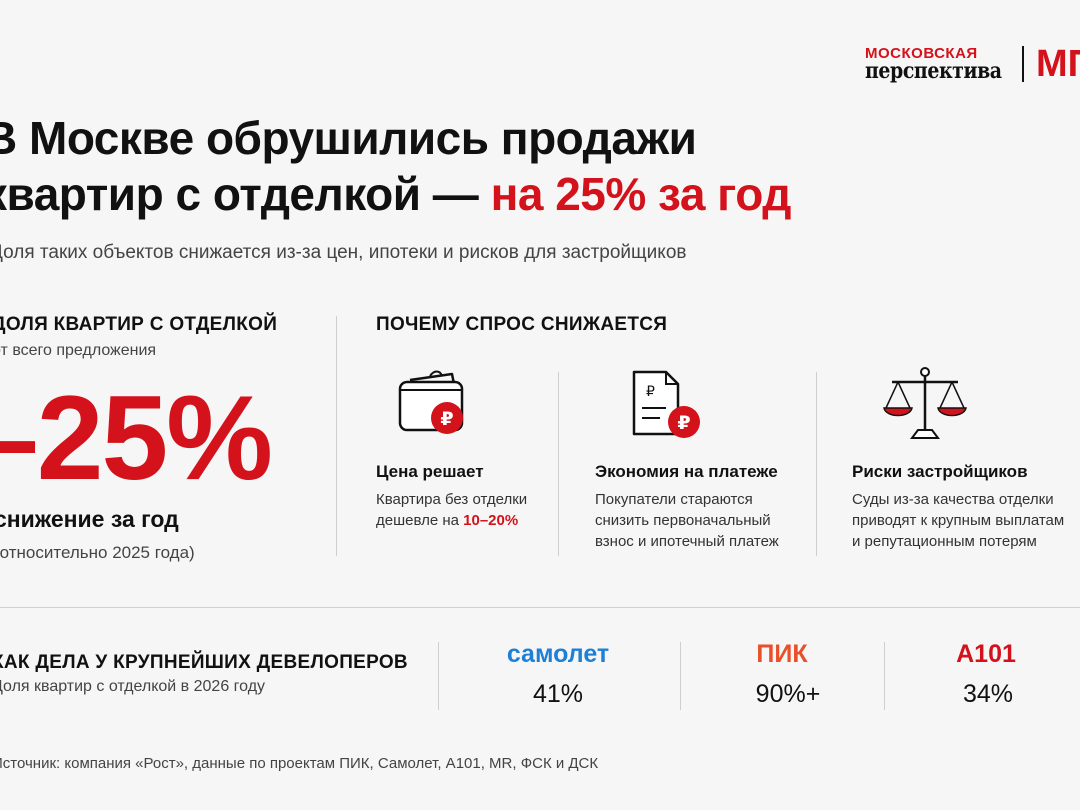 The height and width of the screenshot is (810, 1080). What do you see at coordinates (430, 471) in the screenshot?
I see `reason-title-1: Цена решает` at bounding box center [430, 471].